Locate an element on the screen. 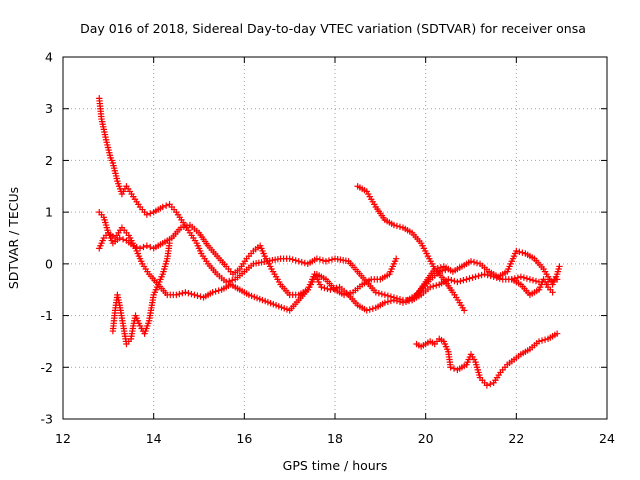  y-tick-label: 2 is located at coordinates (49, 160).